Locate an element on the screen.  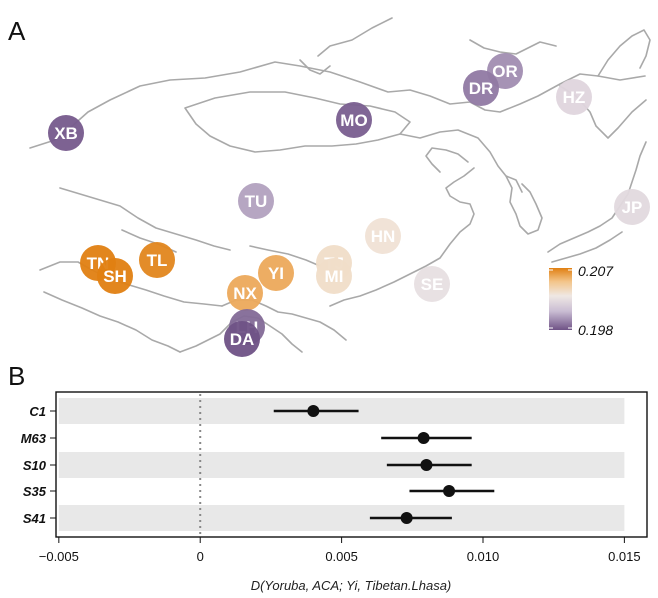
population-marker-yi: YI is located at coordinates (276, 273).